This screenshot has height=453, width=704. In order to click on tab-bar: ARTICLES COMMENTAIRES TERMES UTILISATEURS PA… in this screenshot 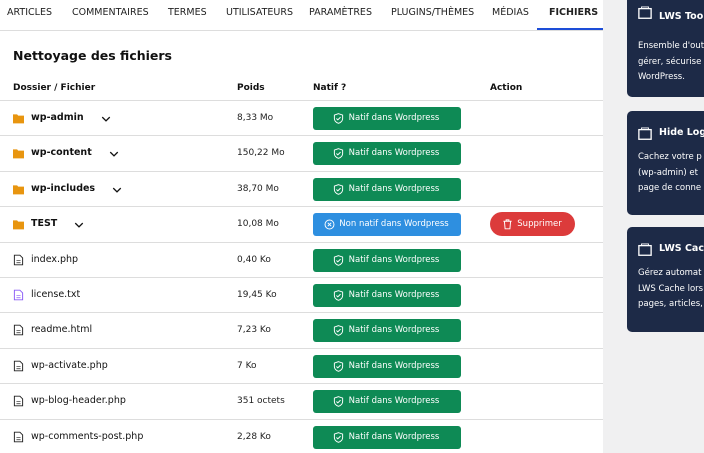, I will do `click(301, 15)`.